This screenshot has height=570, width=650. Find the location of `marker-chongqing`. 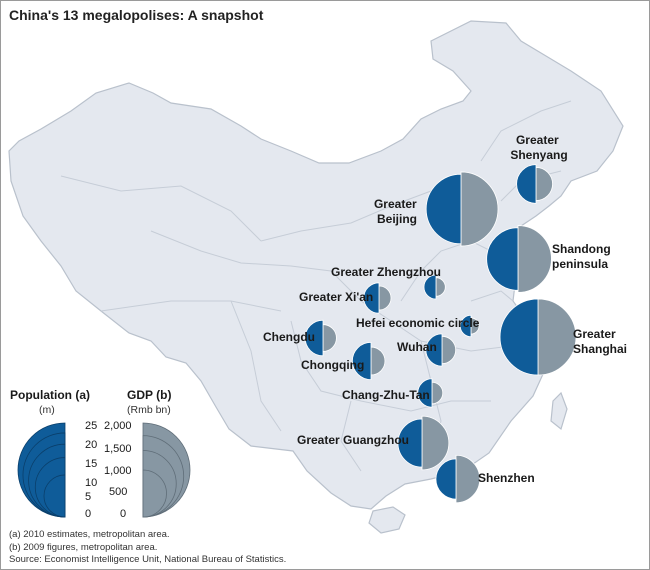

marker-chongqing is located at coordinates (369, 361).